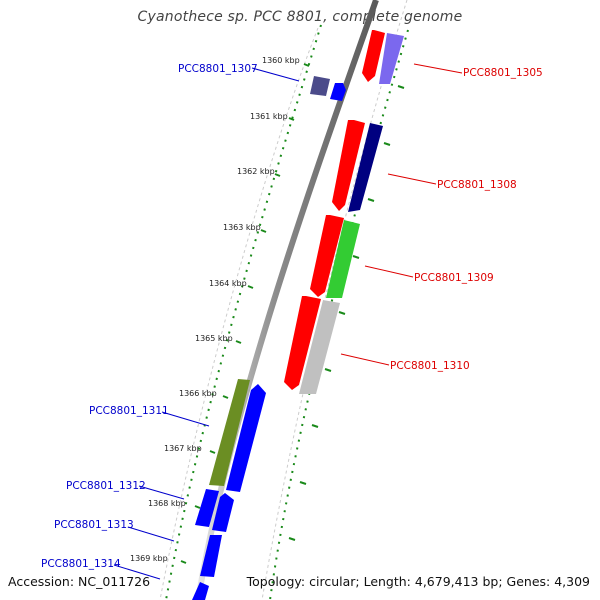 This screenshot has width=600, height=600. Describe the element at coordinates (129, 411) in the screenshot. I see `gene-label-1311: PCC8801_1311` at that location.